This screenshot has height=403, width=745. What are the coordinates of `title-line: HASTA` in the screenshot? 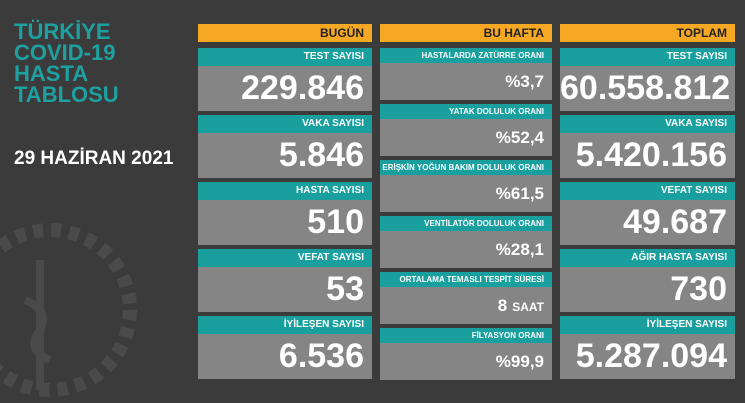 It's located at (51, 73).